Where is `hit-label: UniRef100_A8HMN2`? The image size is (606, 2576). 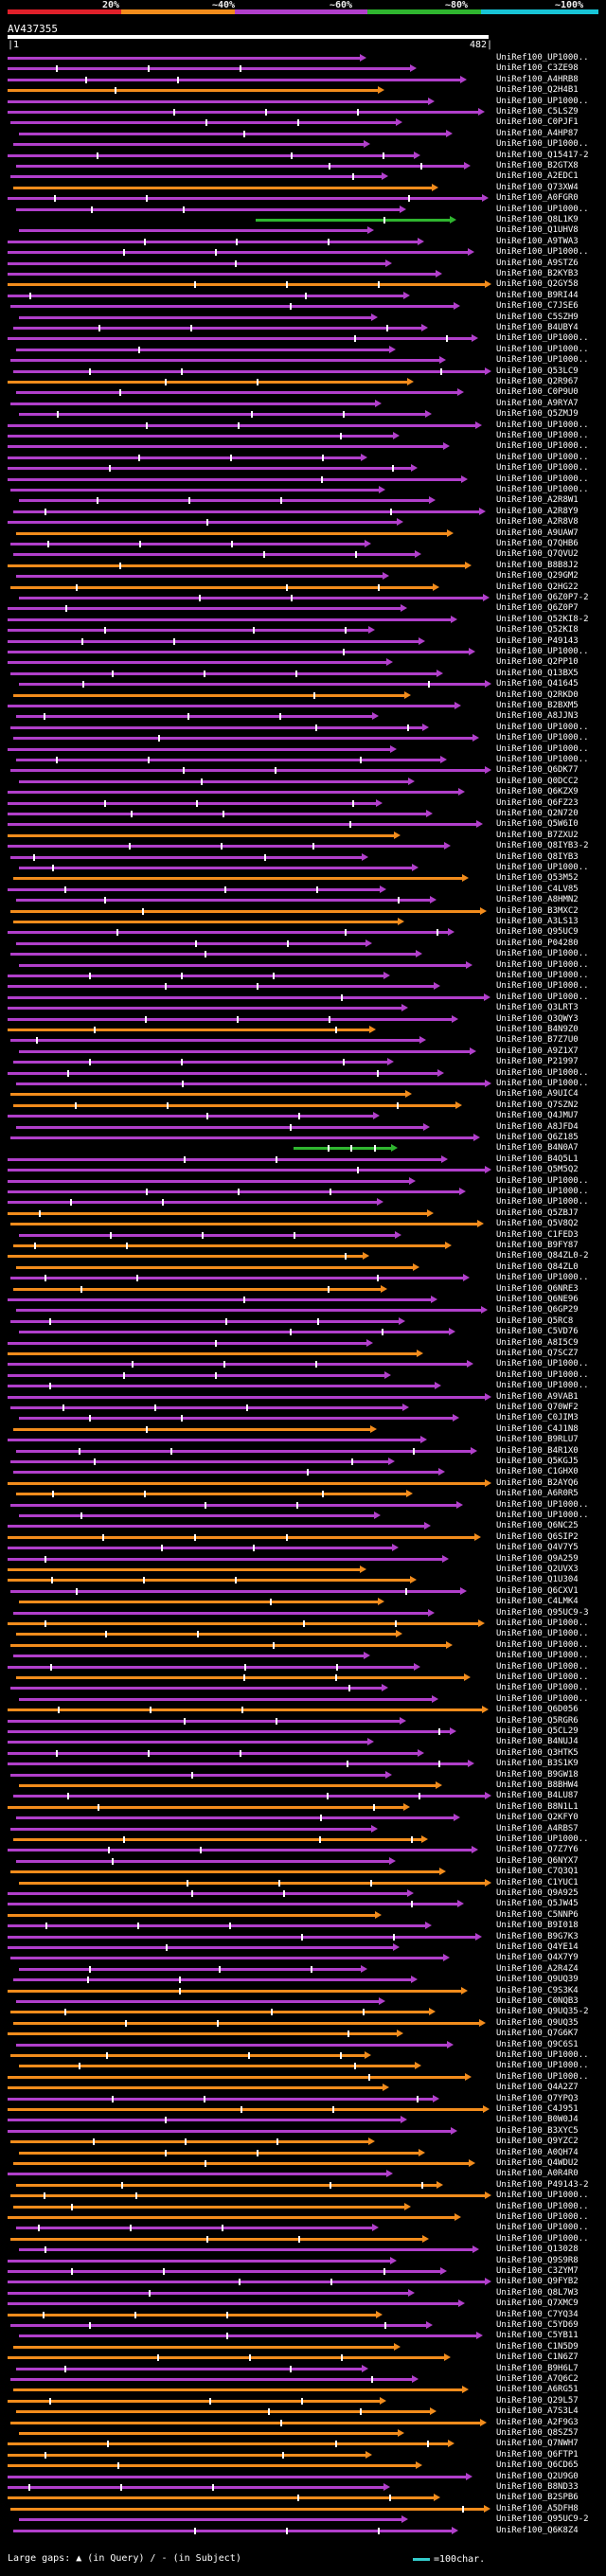
hit-label: UniRef100_A8HMN2 is located at coordinates (537, 900).